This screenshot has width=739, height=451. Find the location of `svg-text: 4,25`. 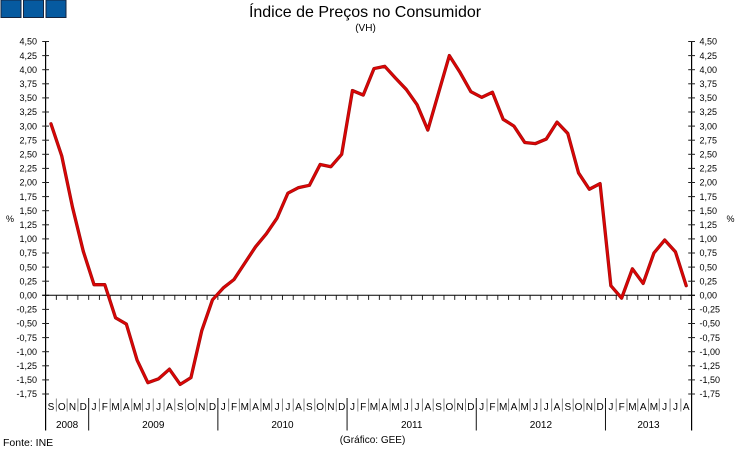

svg-text: 4,25 is located at coordinates (28, 56).